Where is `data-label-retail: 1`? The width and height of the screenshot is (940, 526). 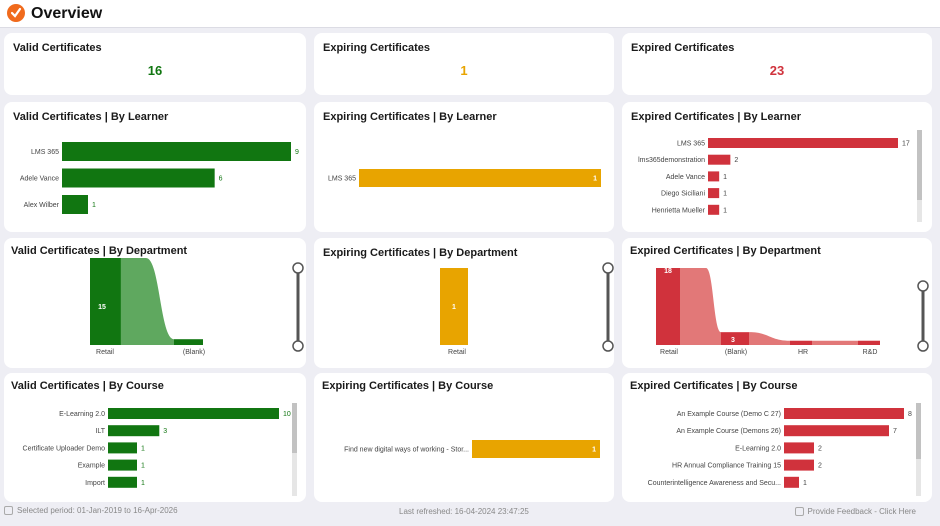
data-label-retail: 1 is located at coordinates (454, 307).